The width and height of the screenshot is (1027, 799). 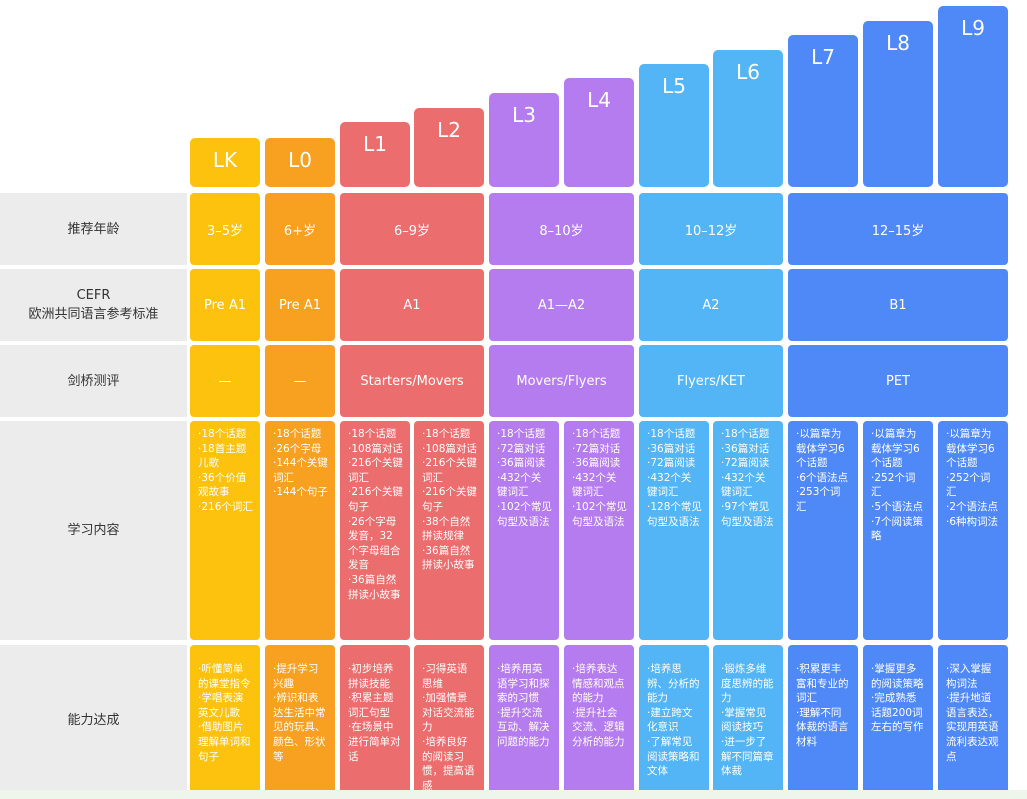 What do you see at coordinates (224, 713) in the screenshot?
I see `ability-text: ·听懂简单 的课堂指令 ·学唱表演 英文儿歌 ·借助图片 理解单词和 句子` at bounding box center [224, 713].